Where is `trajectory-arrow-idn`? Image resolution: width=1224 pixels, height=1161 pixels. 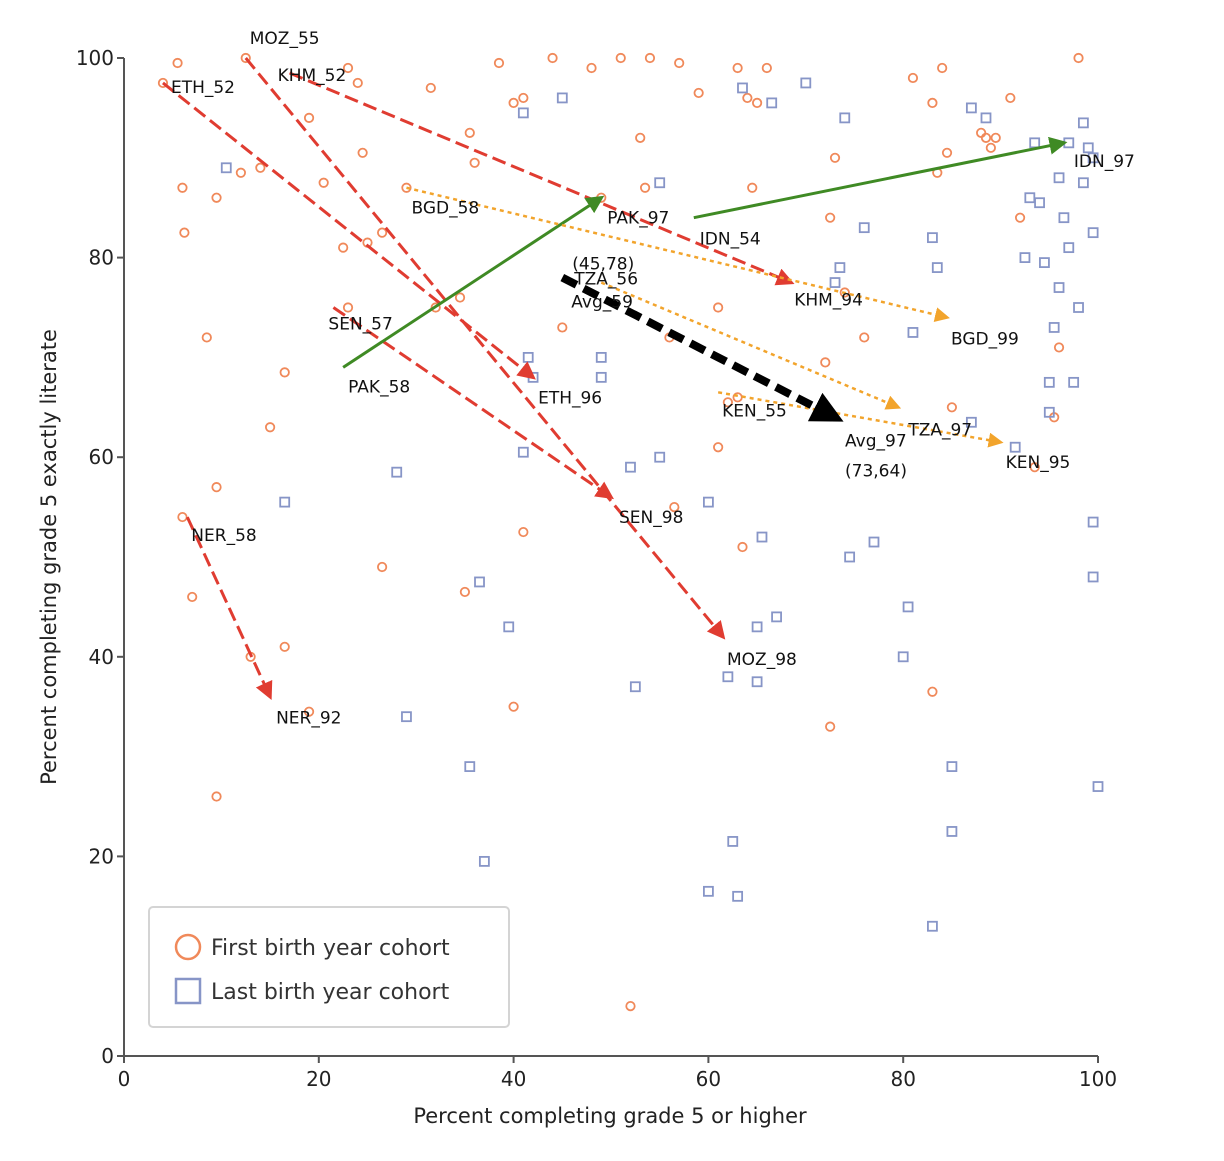 trajectory-arrow-idn is located at coordinates (880, 178).